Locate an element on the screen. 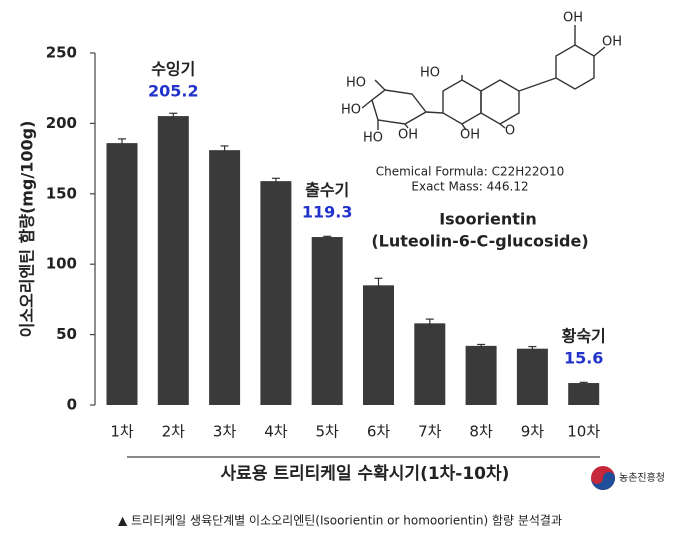  compound-synonym: (Luteolin-6-C-glucoside) is located at coordinates (479, 241).